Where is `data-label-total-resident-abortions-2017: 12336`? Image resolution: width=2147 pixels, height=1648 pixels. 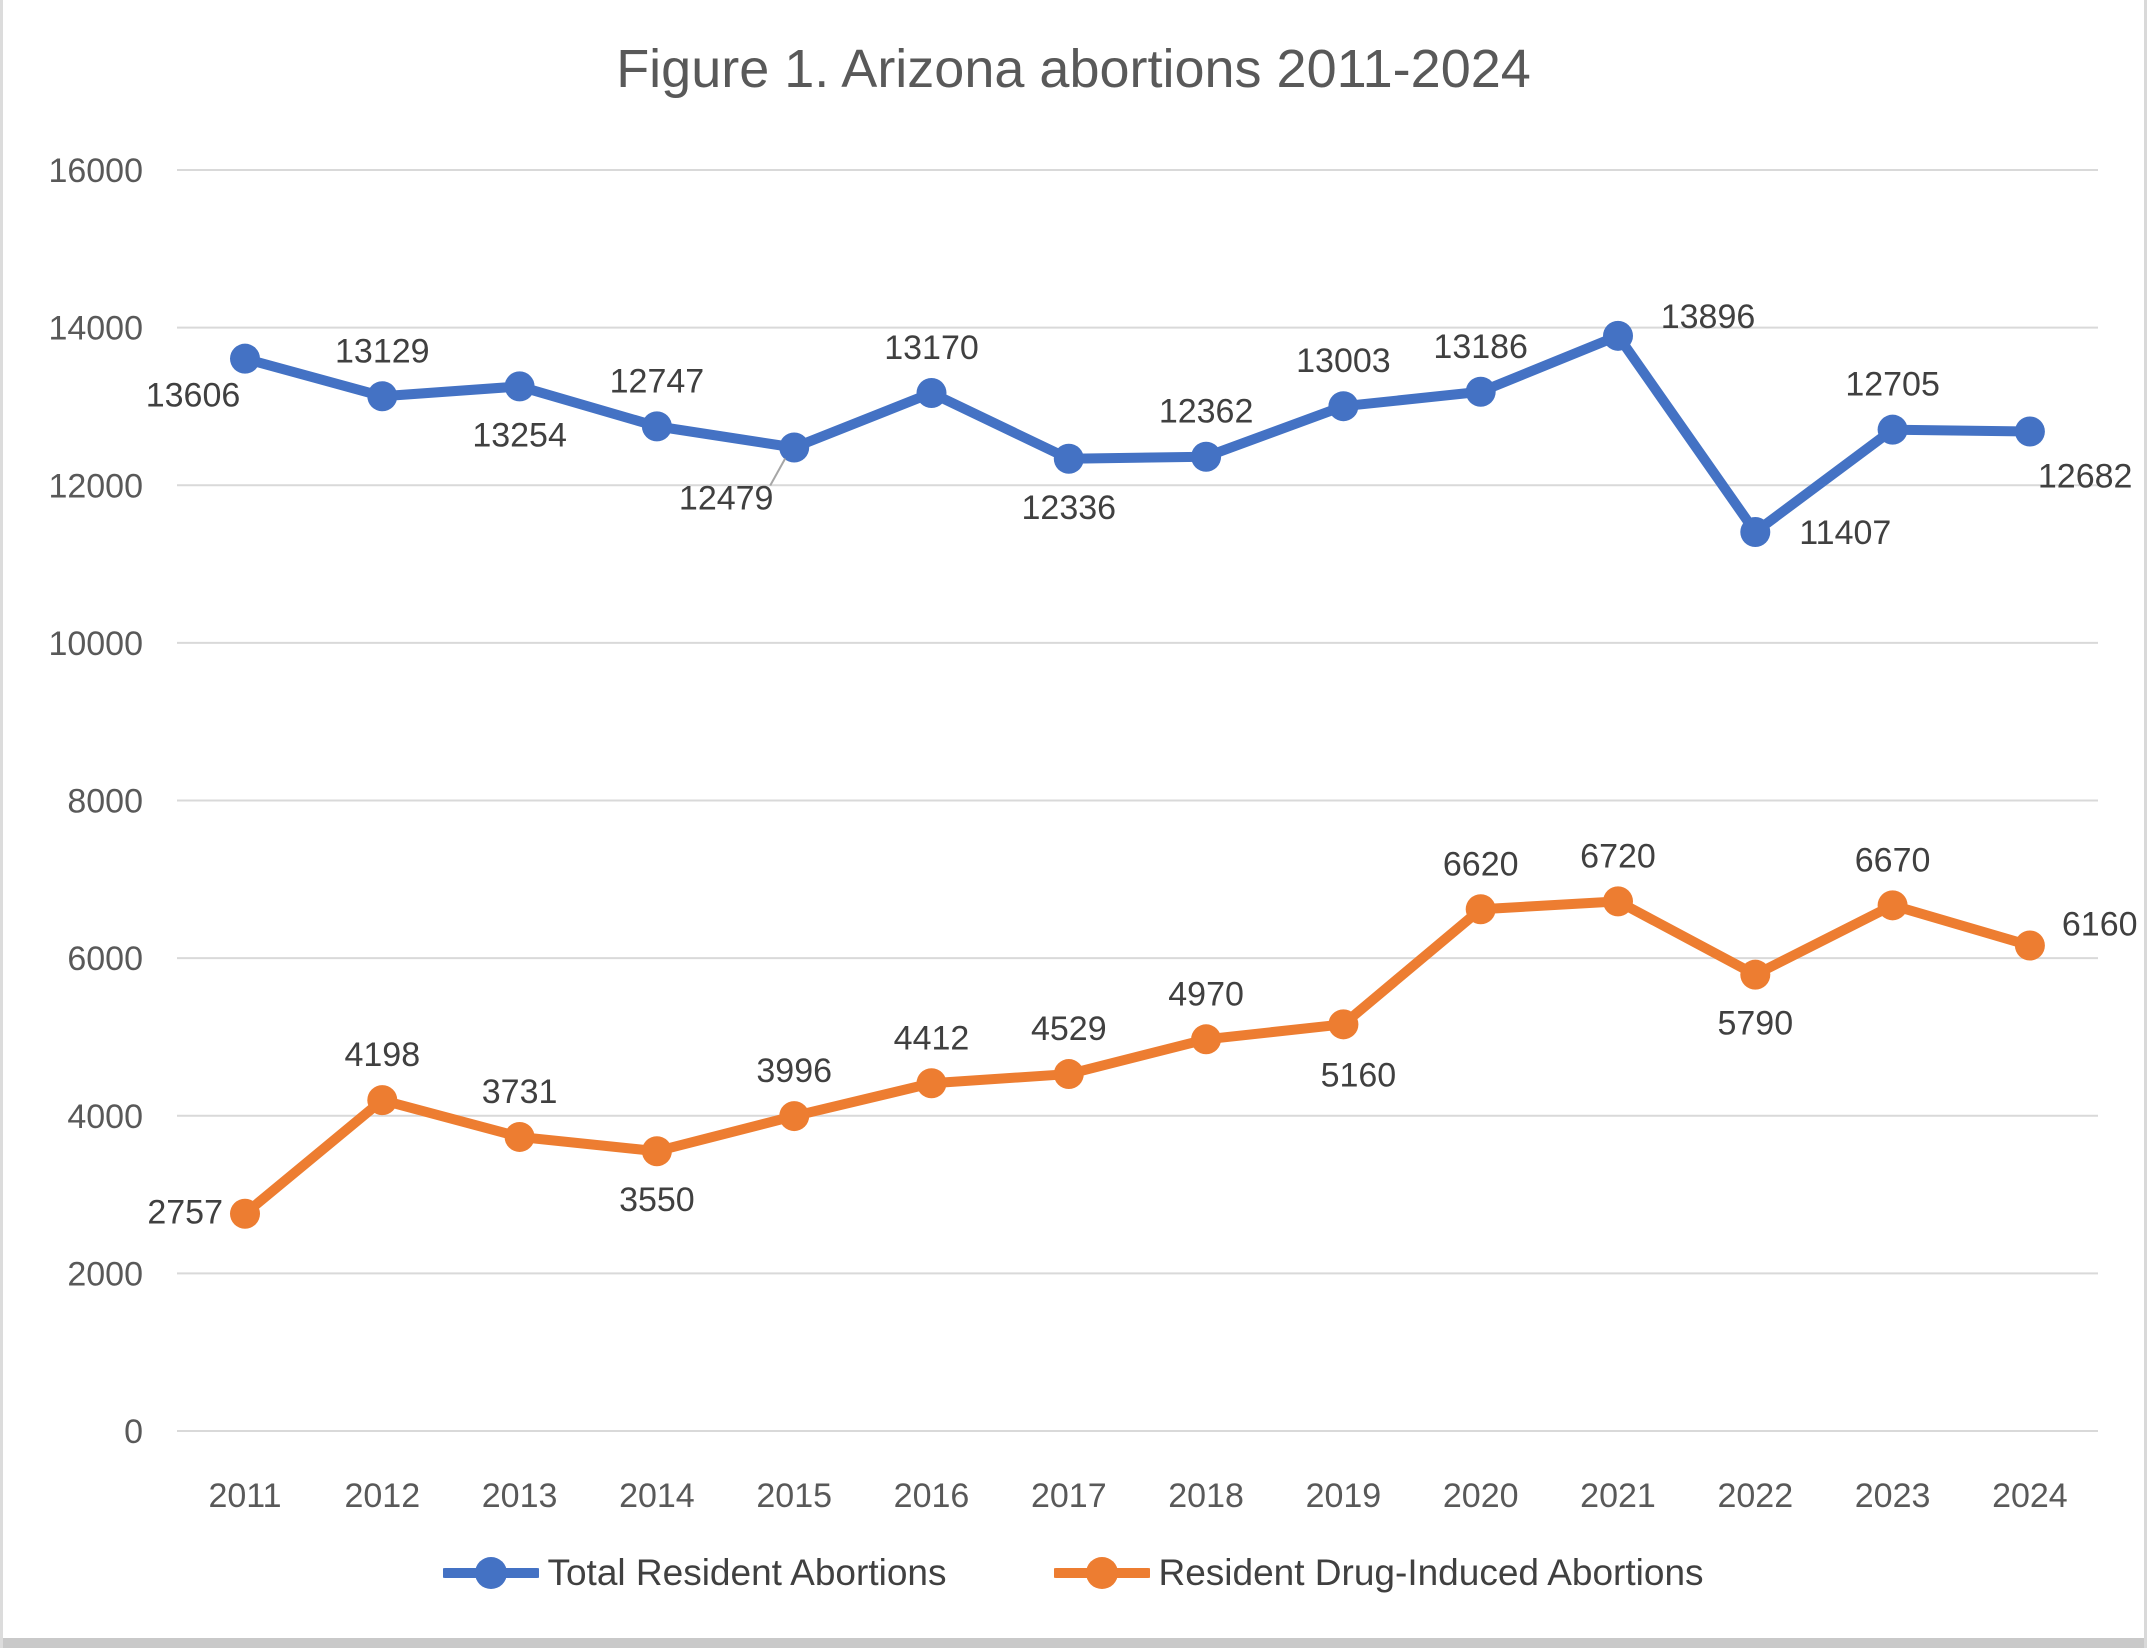
data-label-total-resident-abortions-2017: 12336 is located at coordinates (1069, 508).